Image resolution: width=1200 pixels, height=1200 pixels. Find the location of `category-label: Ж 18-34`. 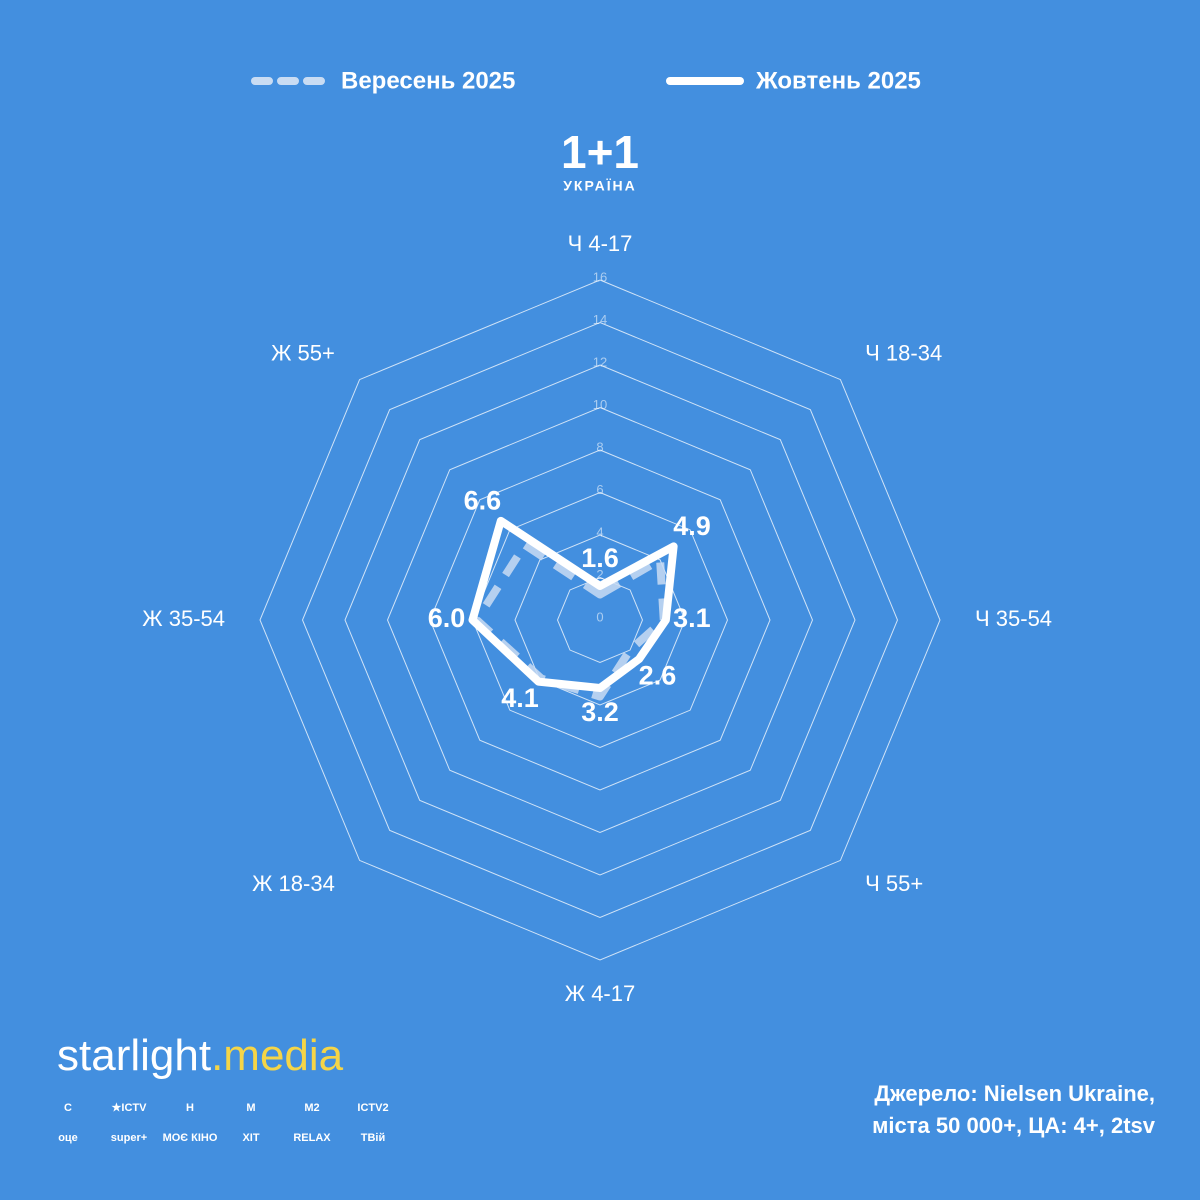

category-label: Ж 18-34 is located at coordinates (293, 883).